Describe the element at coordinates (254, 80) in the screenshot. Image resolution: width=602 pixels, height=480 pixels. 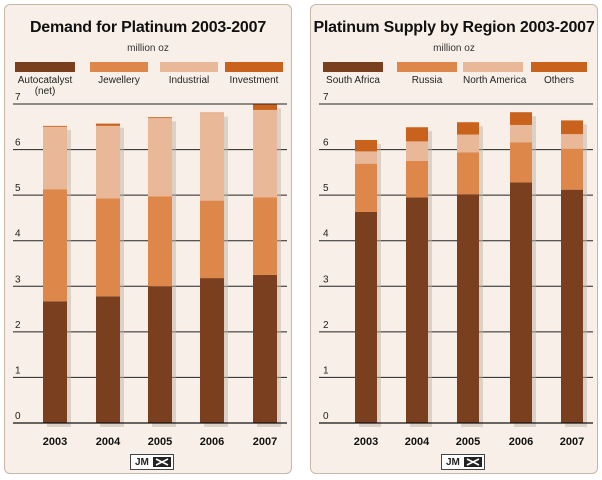
I see `legend-label-investment: Investment` at that location.